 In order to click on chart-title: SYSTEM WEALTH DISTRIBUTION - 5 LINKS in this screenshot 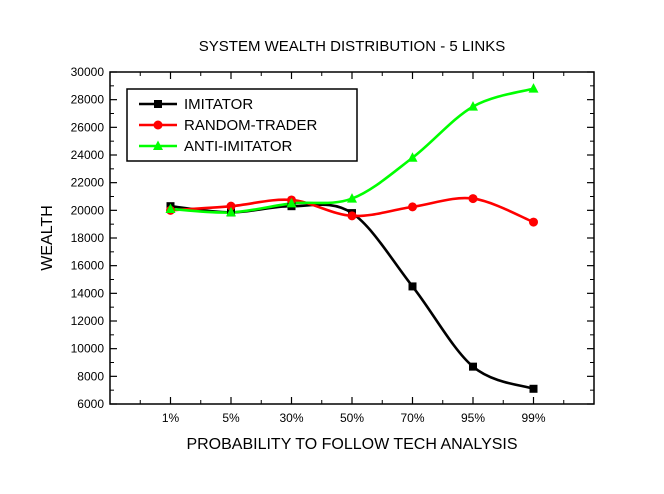, I will do `click(352, 46)`.